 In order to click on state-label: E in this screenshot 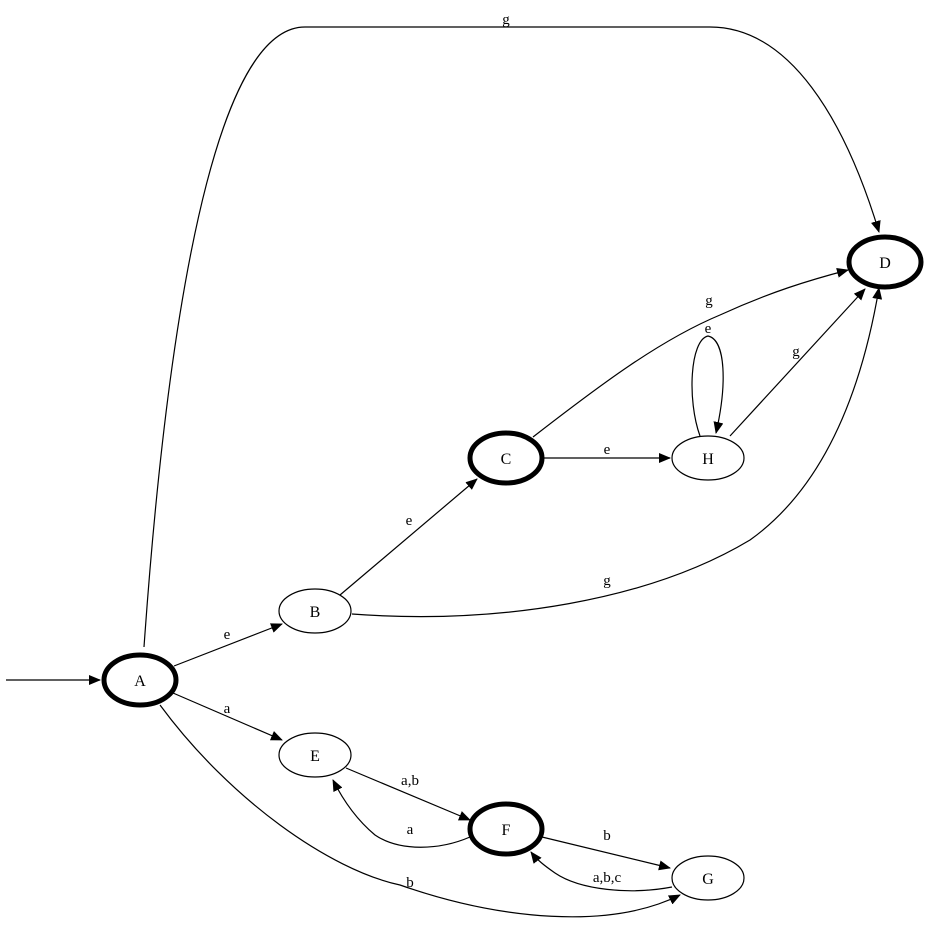, I will do `click(315, 756)`.